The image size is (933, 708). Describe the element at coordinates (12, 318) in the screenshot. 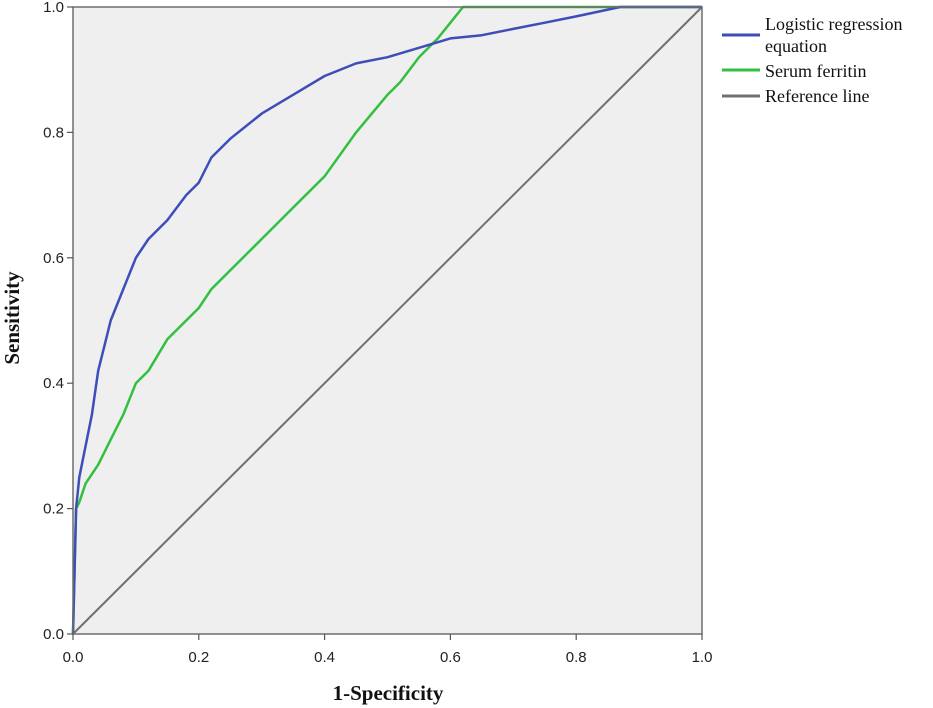

I see `y-axis-title: Sensitivity` at that location.